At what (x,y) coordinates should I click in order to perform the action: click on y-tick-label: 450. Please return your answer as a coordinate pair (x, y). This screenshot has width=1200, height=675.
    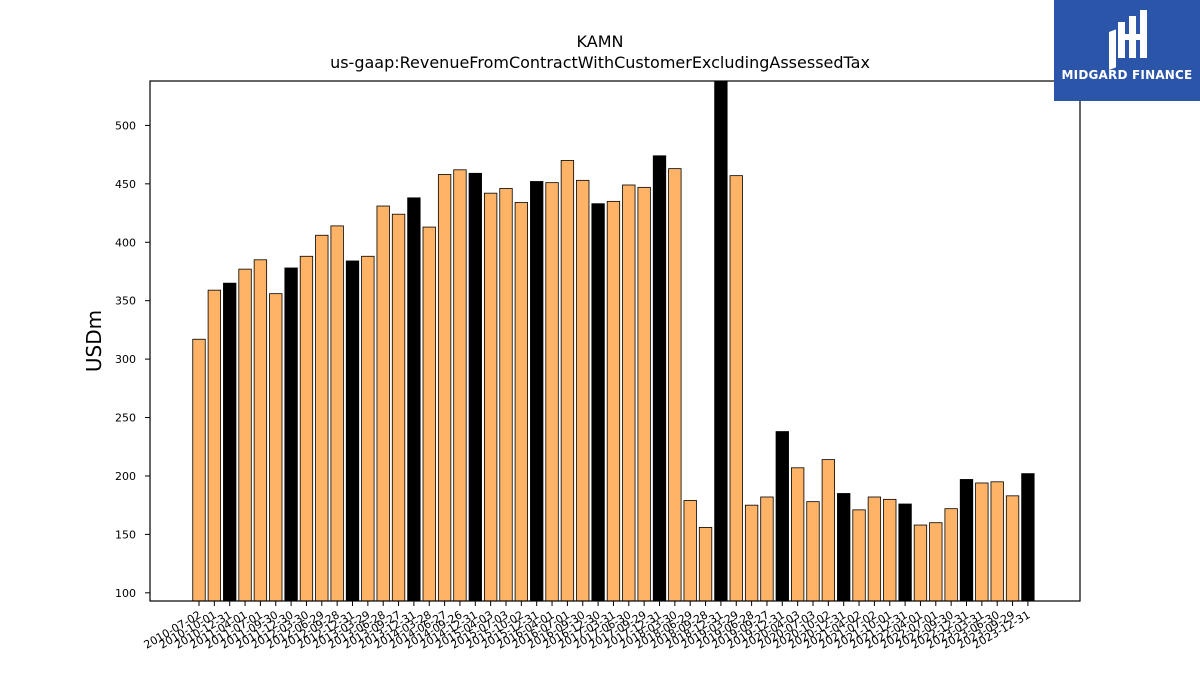
    Looking at the image, I should click on (125, 184).